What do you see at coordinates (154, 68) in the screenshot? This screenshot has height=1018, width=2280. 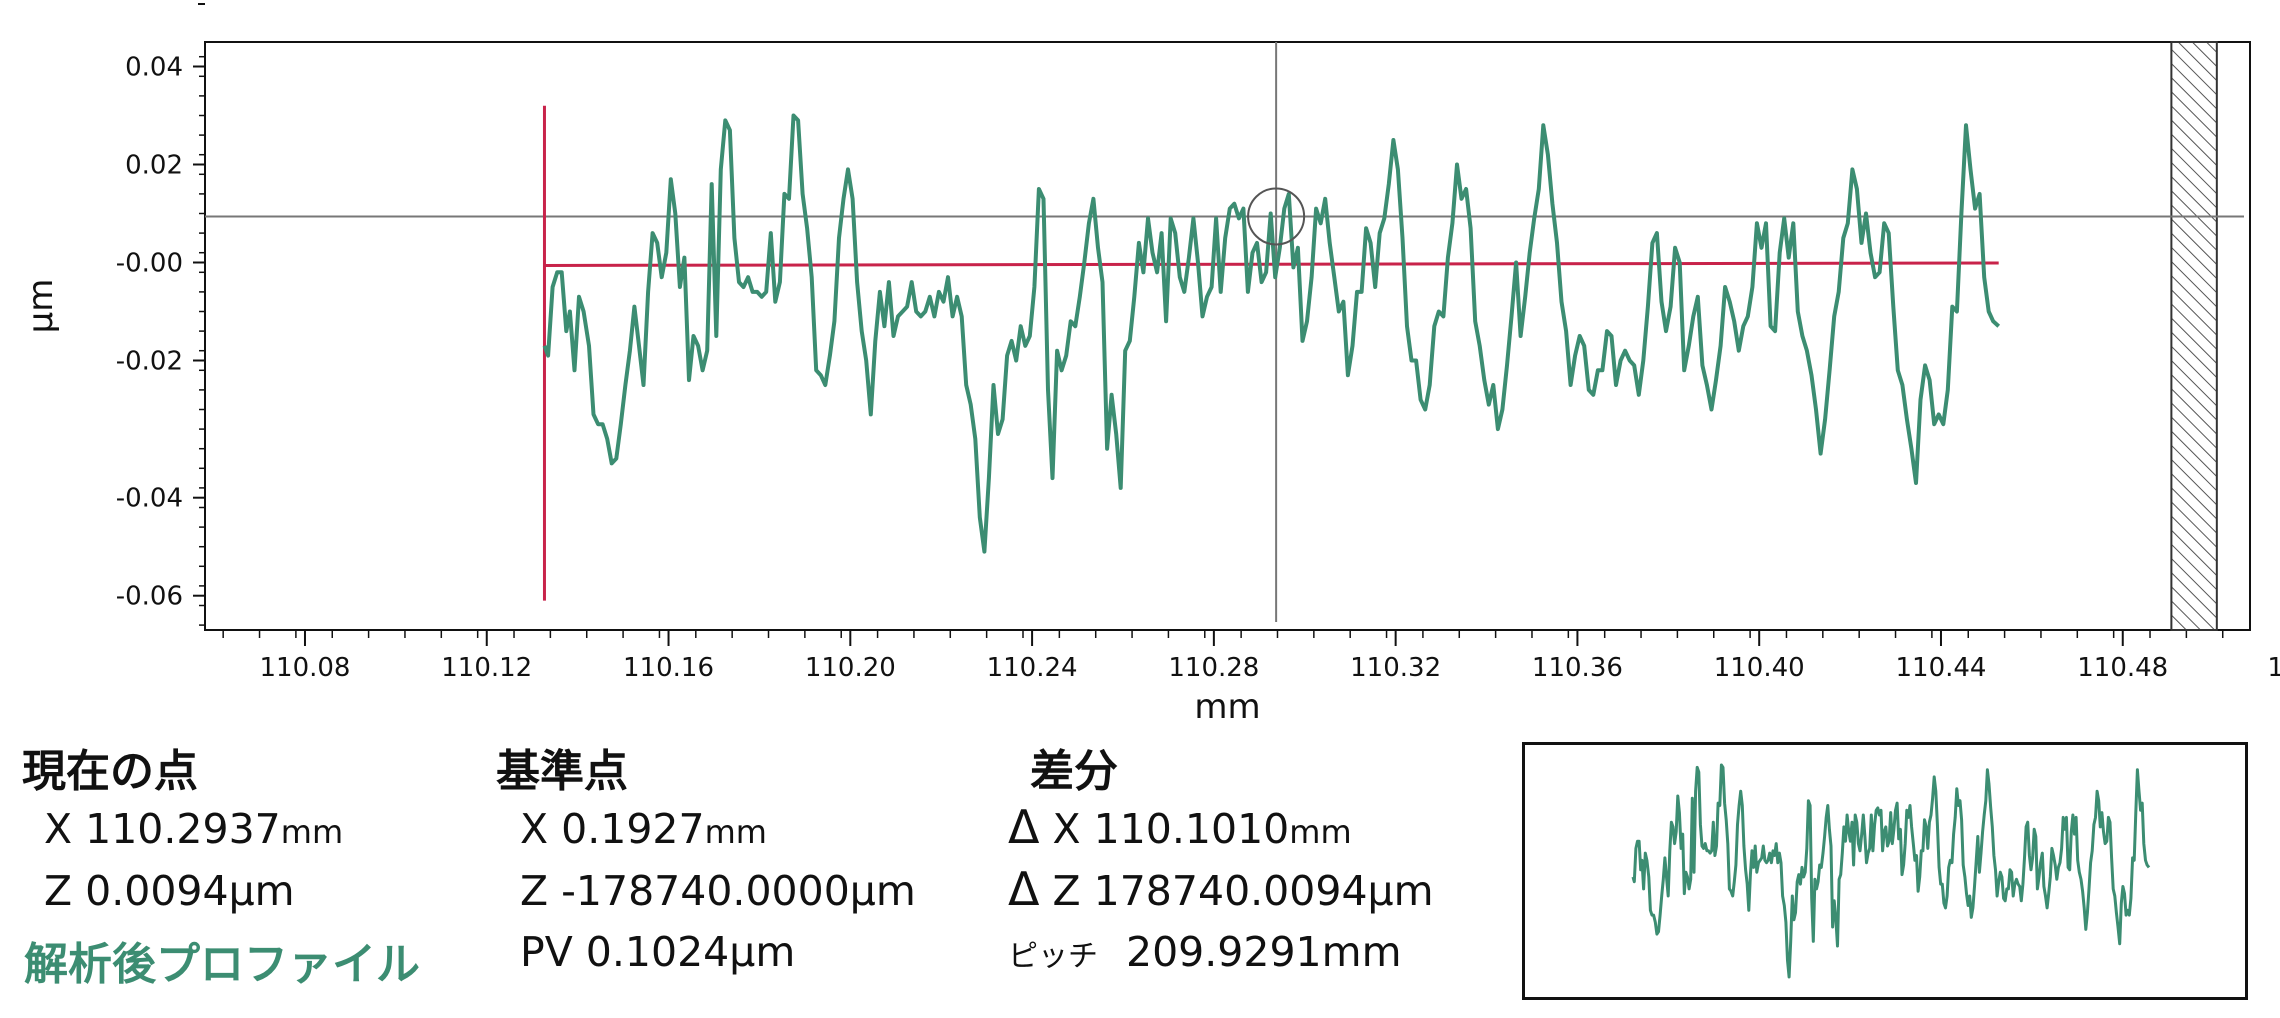 I see `y-tick-label: 0.04` at bounding box center [154, 68].